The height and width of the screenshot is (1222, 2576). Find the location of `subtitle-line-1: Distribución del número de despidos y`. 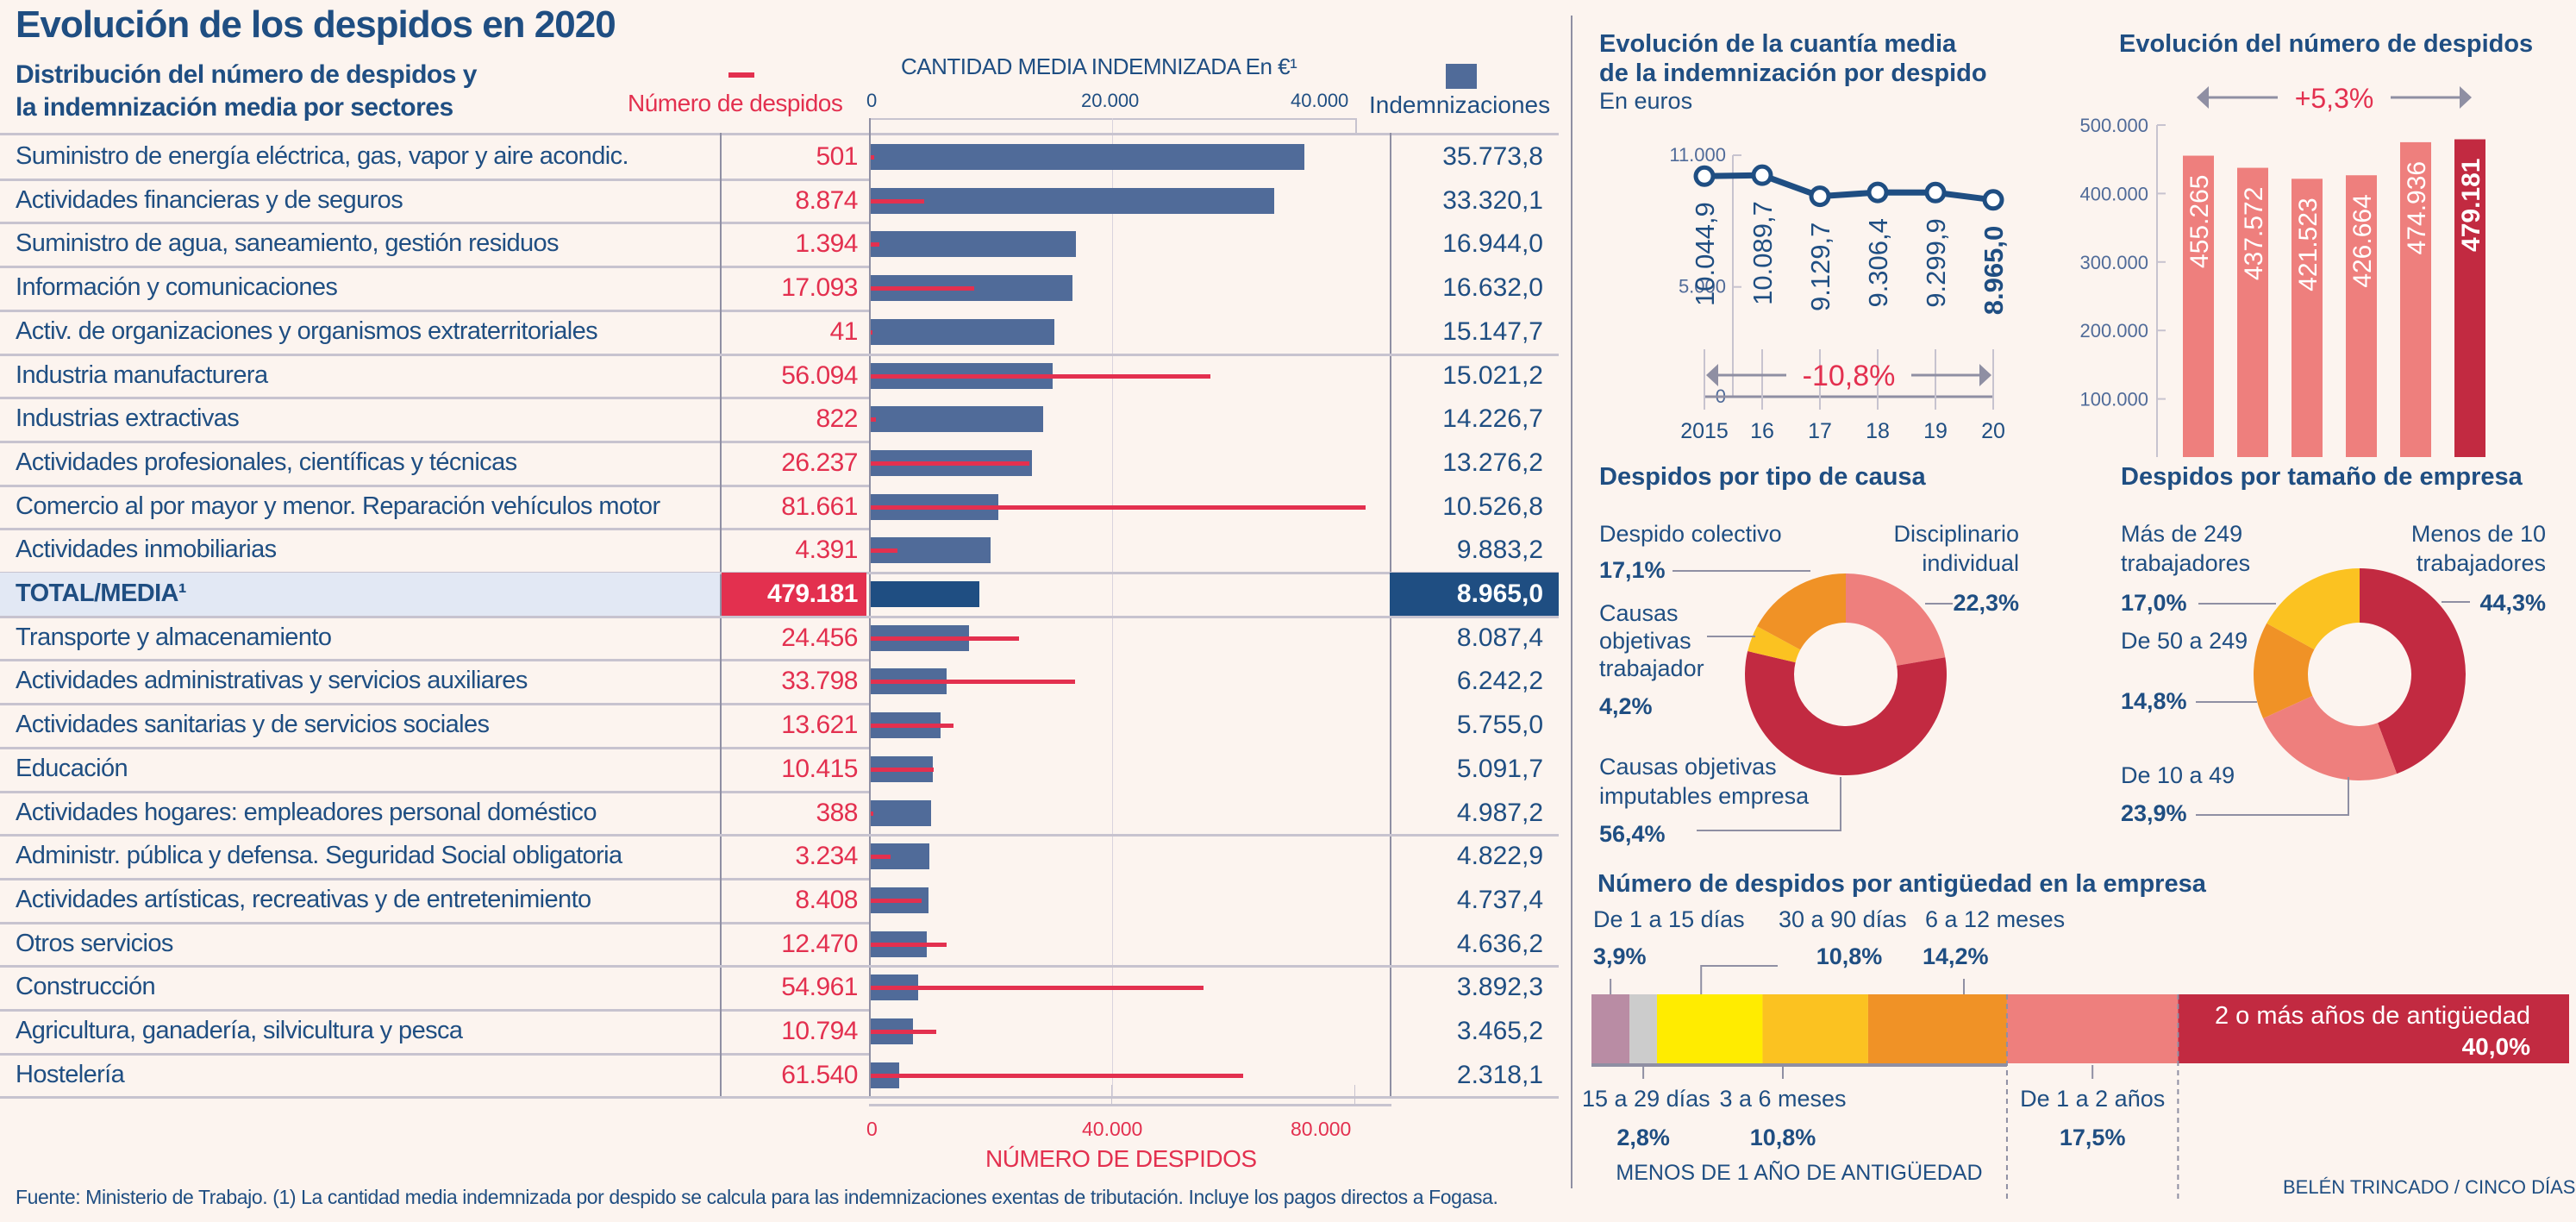

subtitle-line-1: Distribución del número de despidos y is located at coordinates (246, 74).